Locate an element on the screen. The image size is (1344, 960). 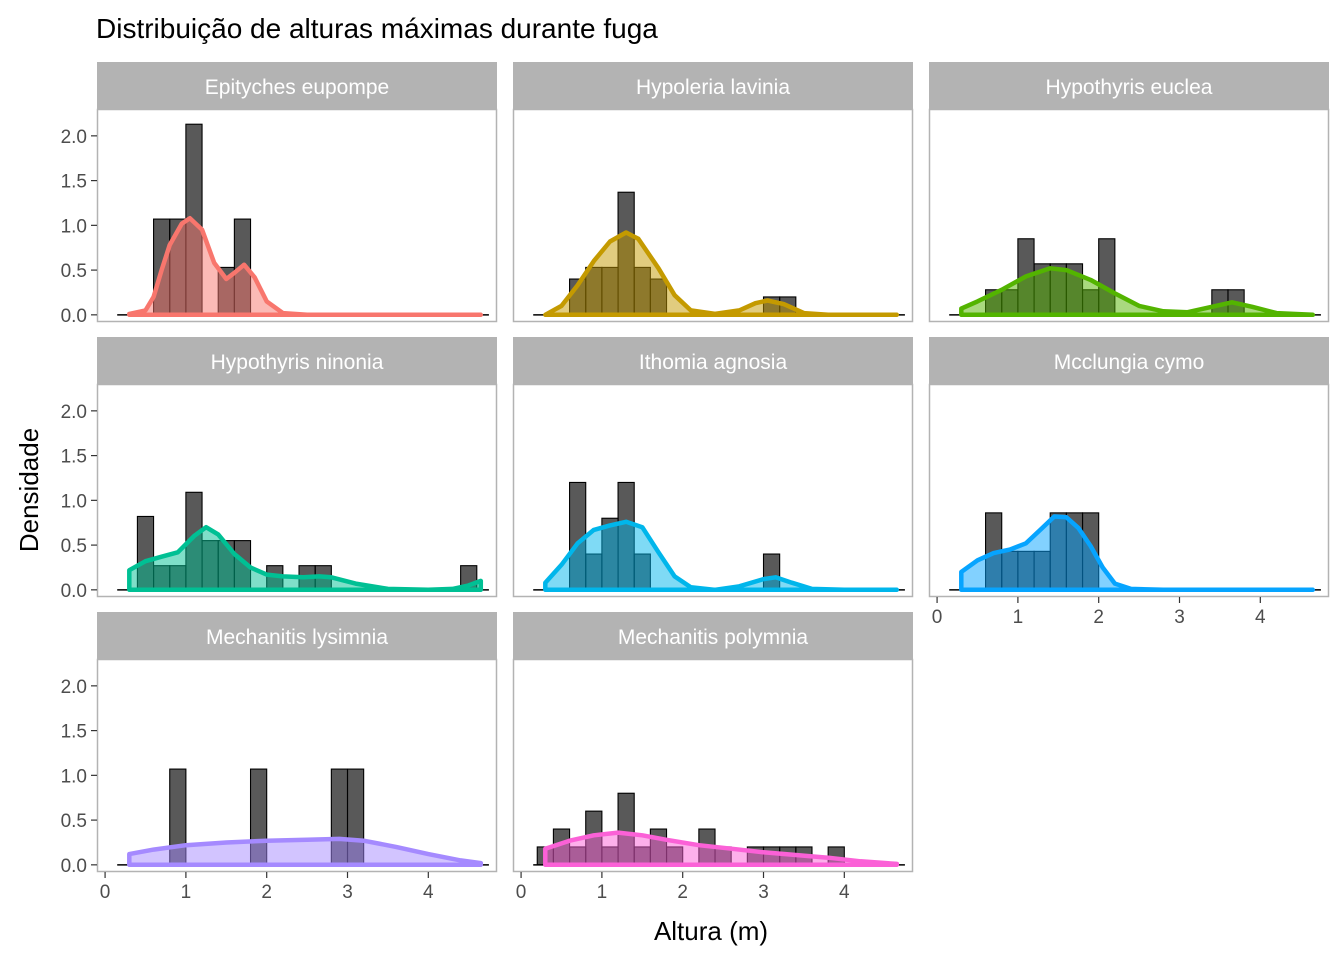
facet-label: Mechanitis polymnia is located at coordinates (713, 637).